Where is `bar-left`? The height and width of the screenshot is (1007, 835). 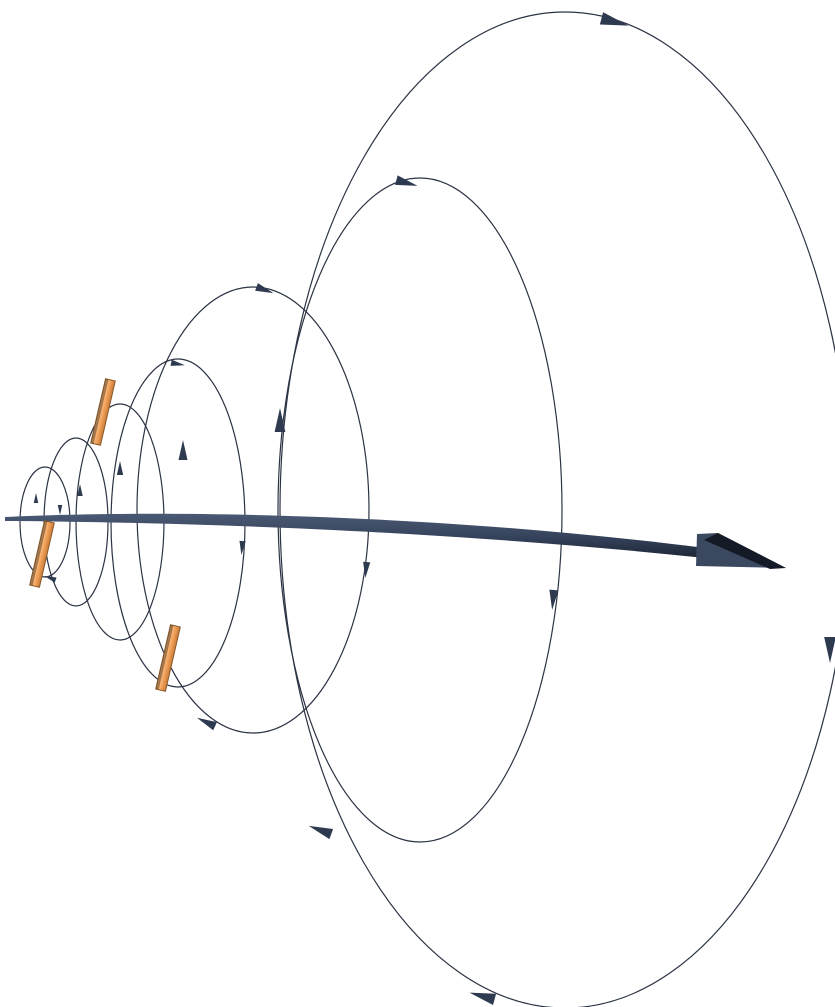
bar-left is located at coordinates (42, 554).